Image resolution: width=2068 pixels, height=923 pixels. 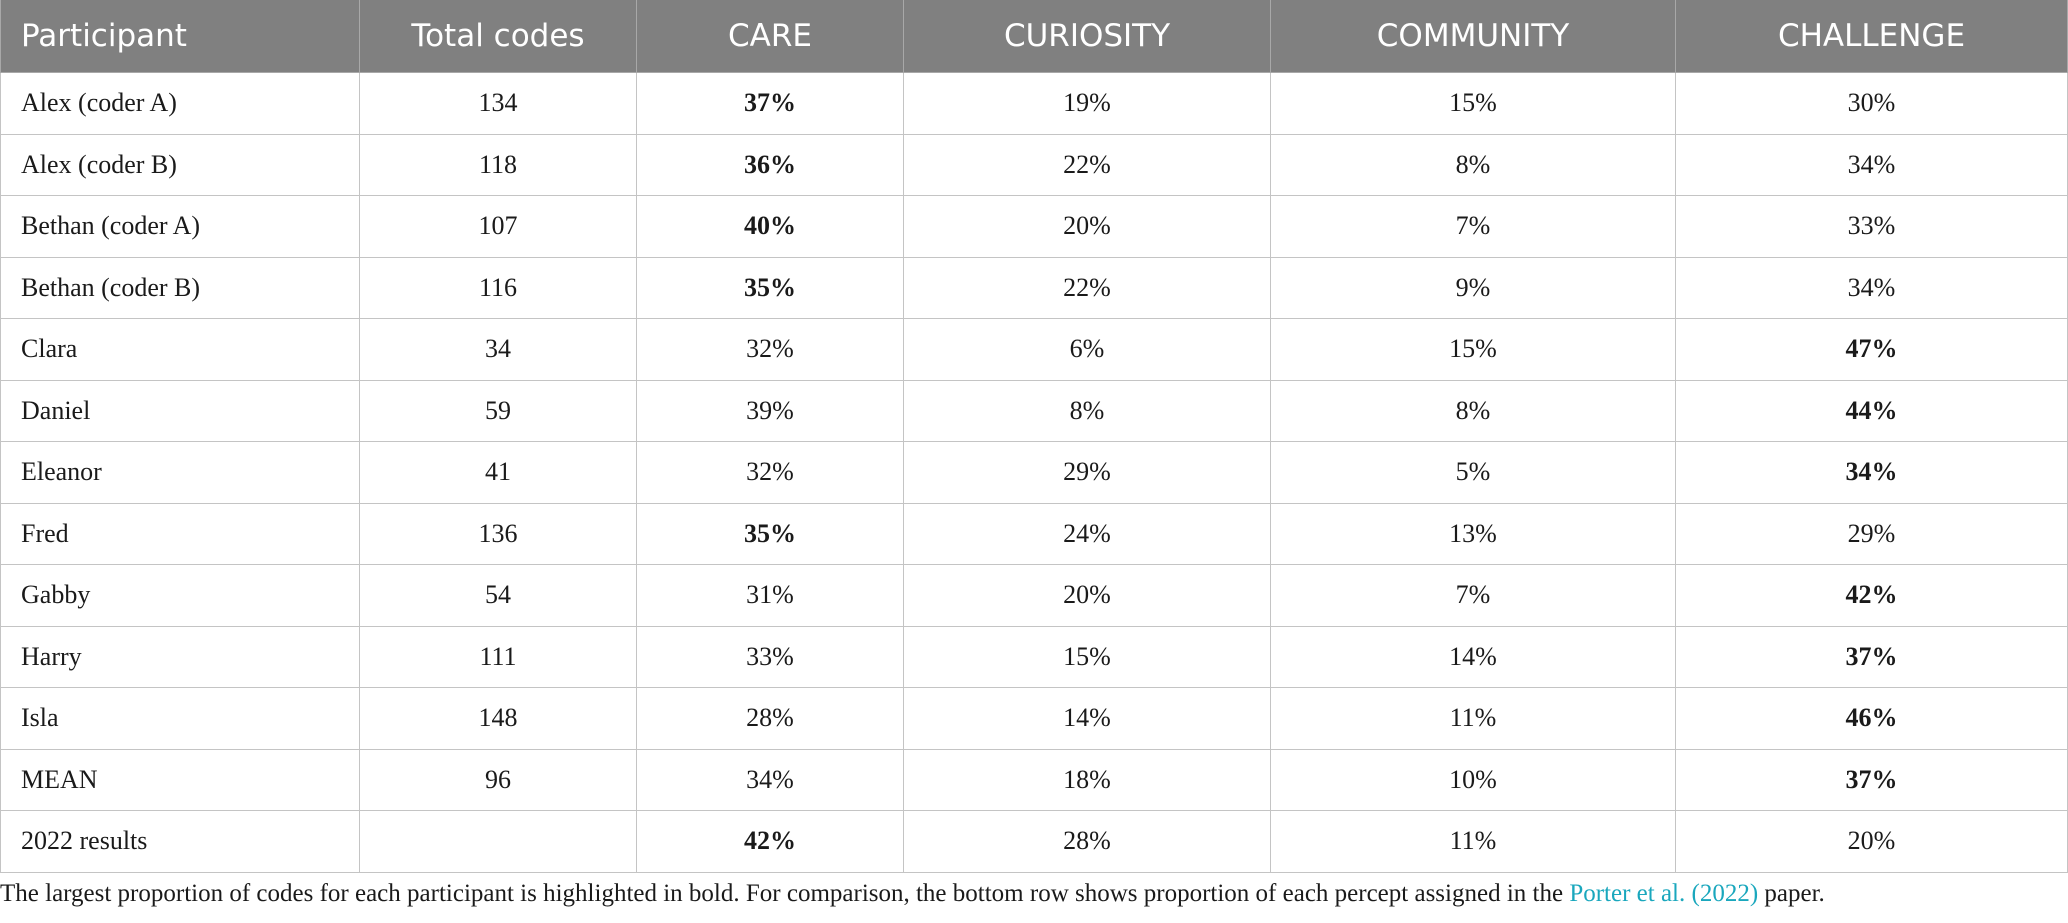 What do you see at coordinates (1664, 893) in the screenshot?
I see `porter-2022-link: Porter et al. (2022)` at bounding box center [1664, 893].